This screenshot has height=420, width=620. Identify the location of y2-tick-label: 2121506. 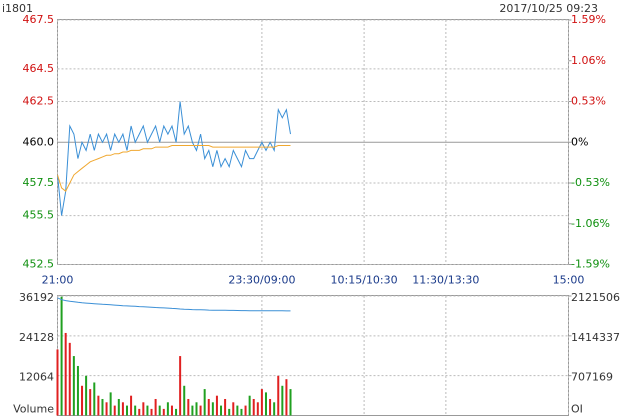
(595, 297).